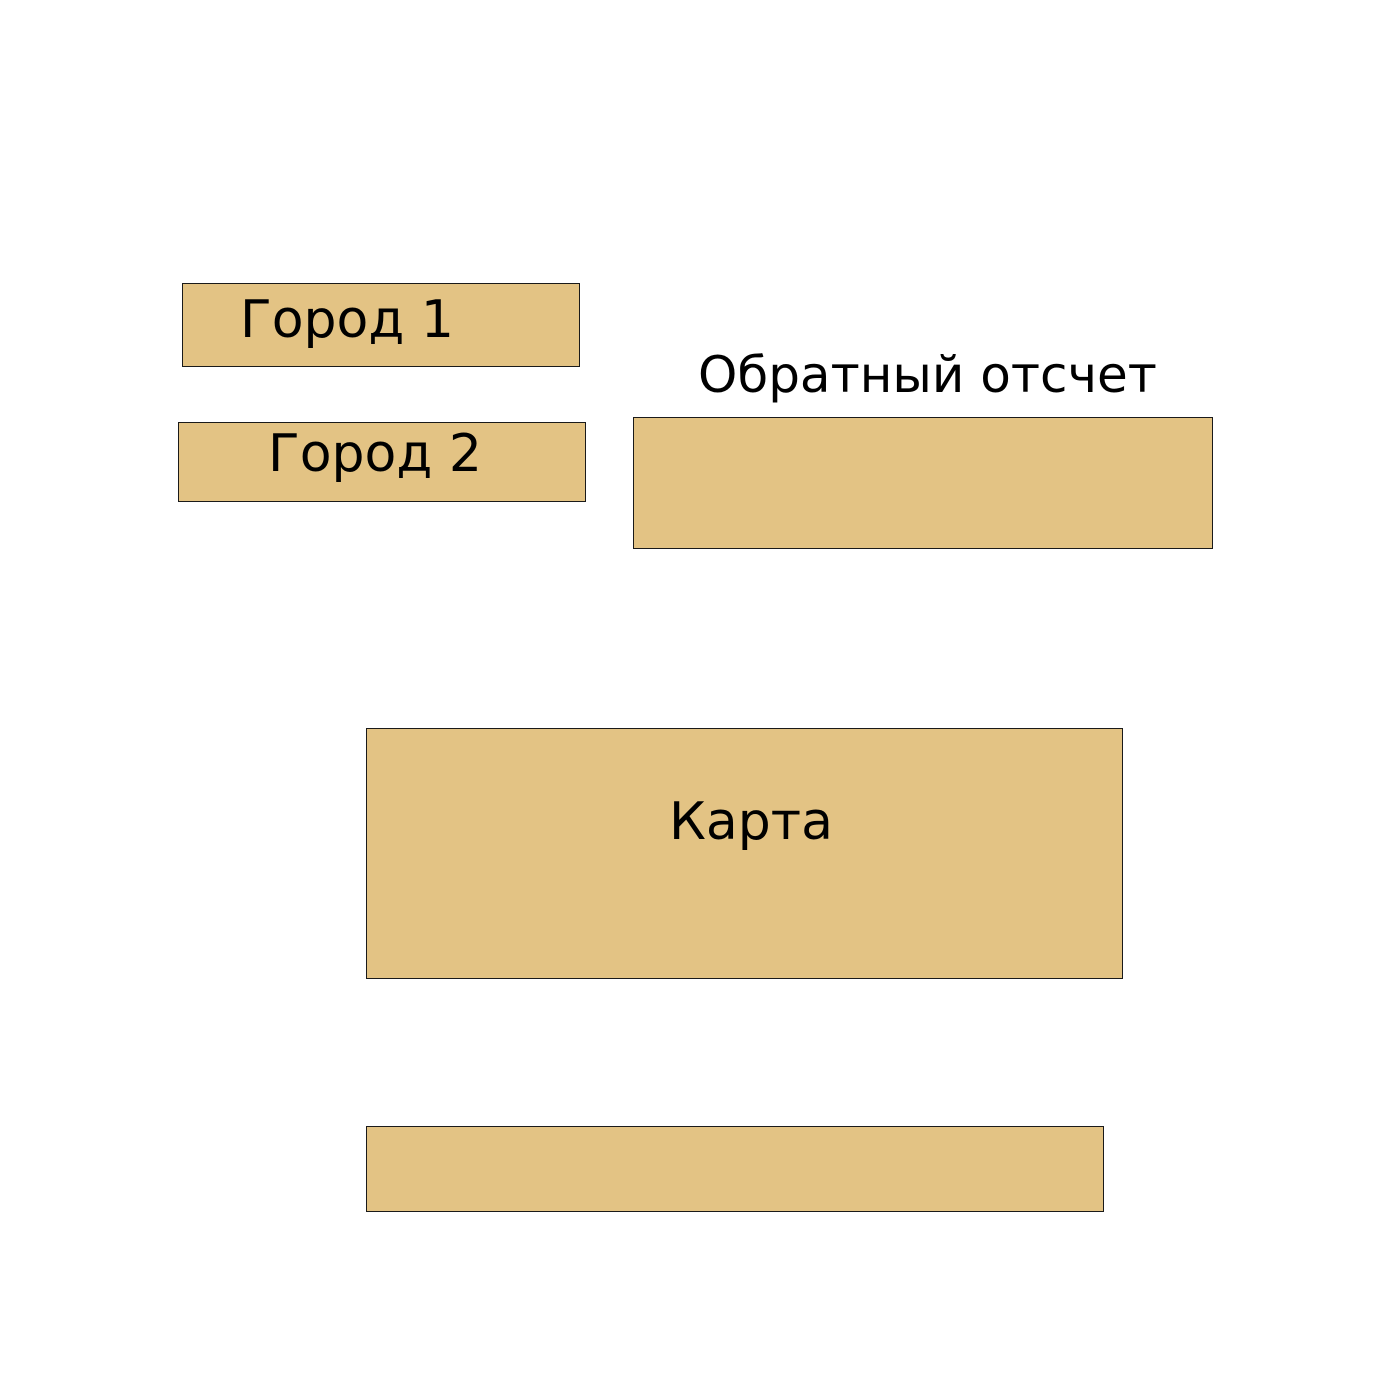 Image resolution: width=1400 pixels, height=1400 pixels. I want to click on map-area, so click(744, 853).